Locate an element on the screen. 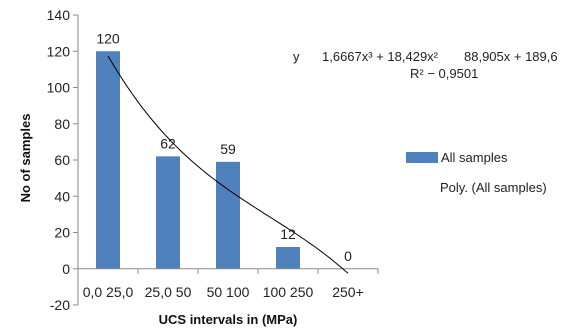 The height and width of the screenshot is (329, 581). x-axis-title: UCS intervals in (MPa) is located at coordinates (228, 319).